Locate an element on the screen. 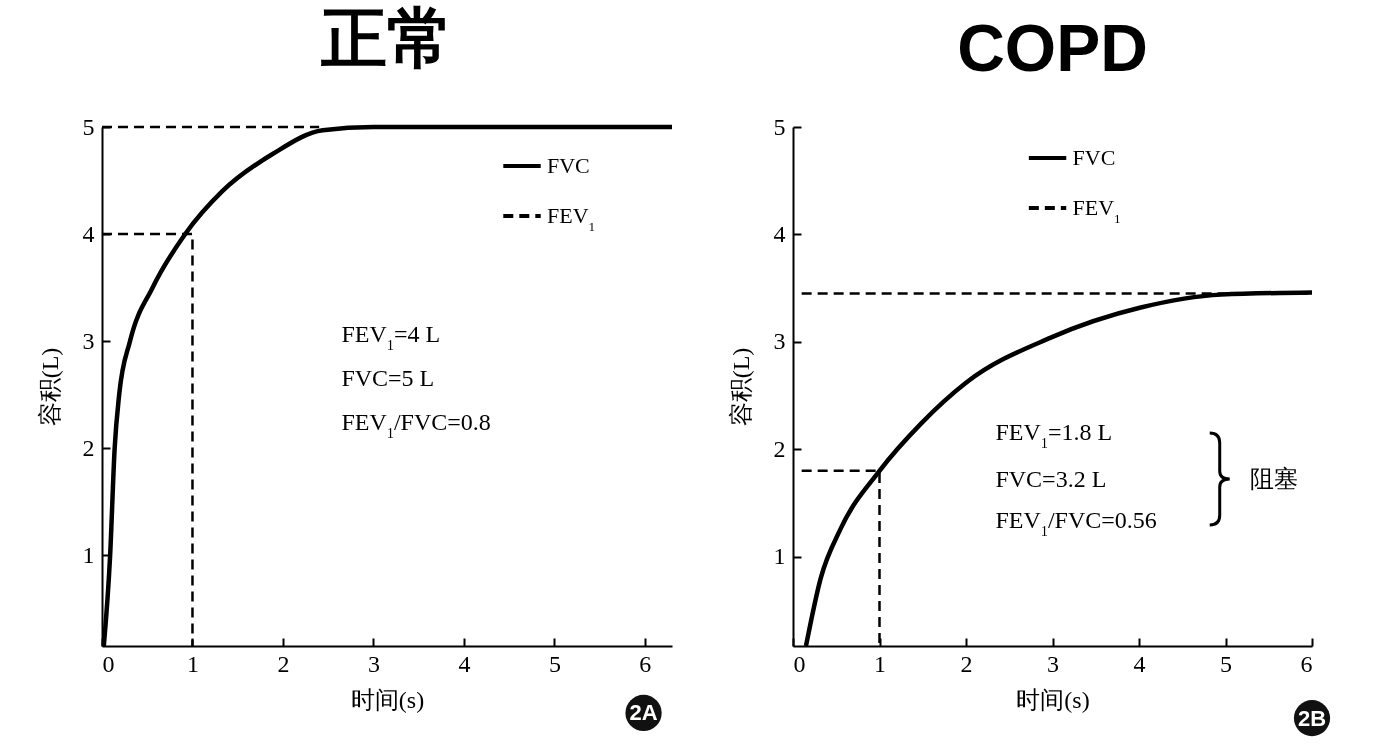 The width and height of the screenshot is (1382, 754). chart-title: COPD is located at coordinates (1052, 48).